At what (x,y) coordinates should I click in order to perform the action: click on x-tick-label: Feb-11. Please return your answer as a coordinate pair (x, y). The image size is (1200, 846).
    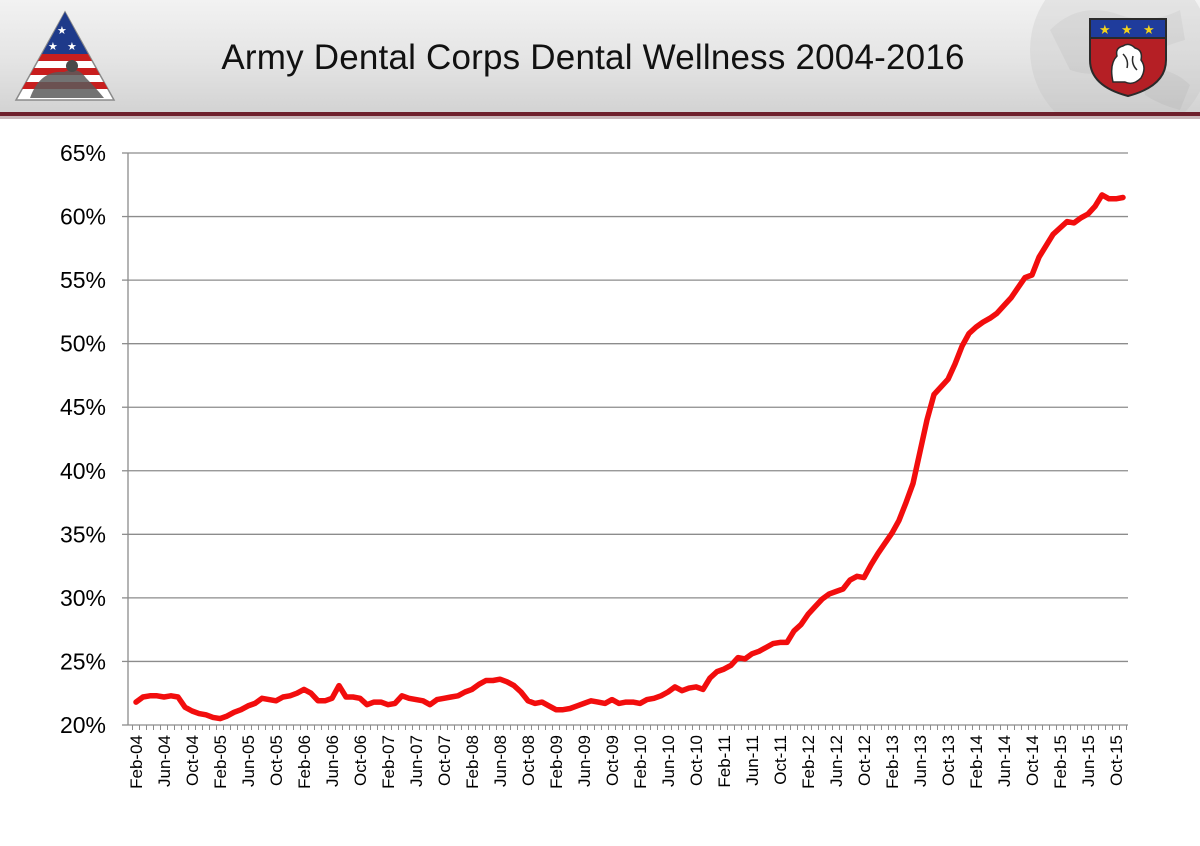
    Looking at the image, I should click on (724, 761).